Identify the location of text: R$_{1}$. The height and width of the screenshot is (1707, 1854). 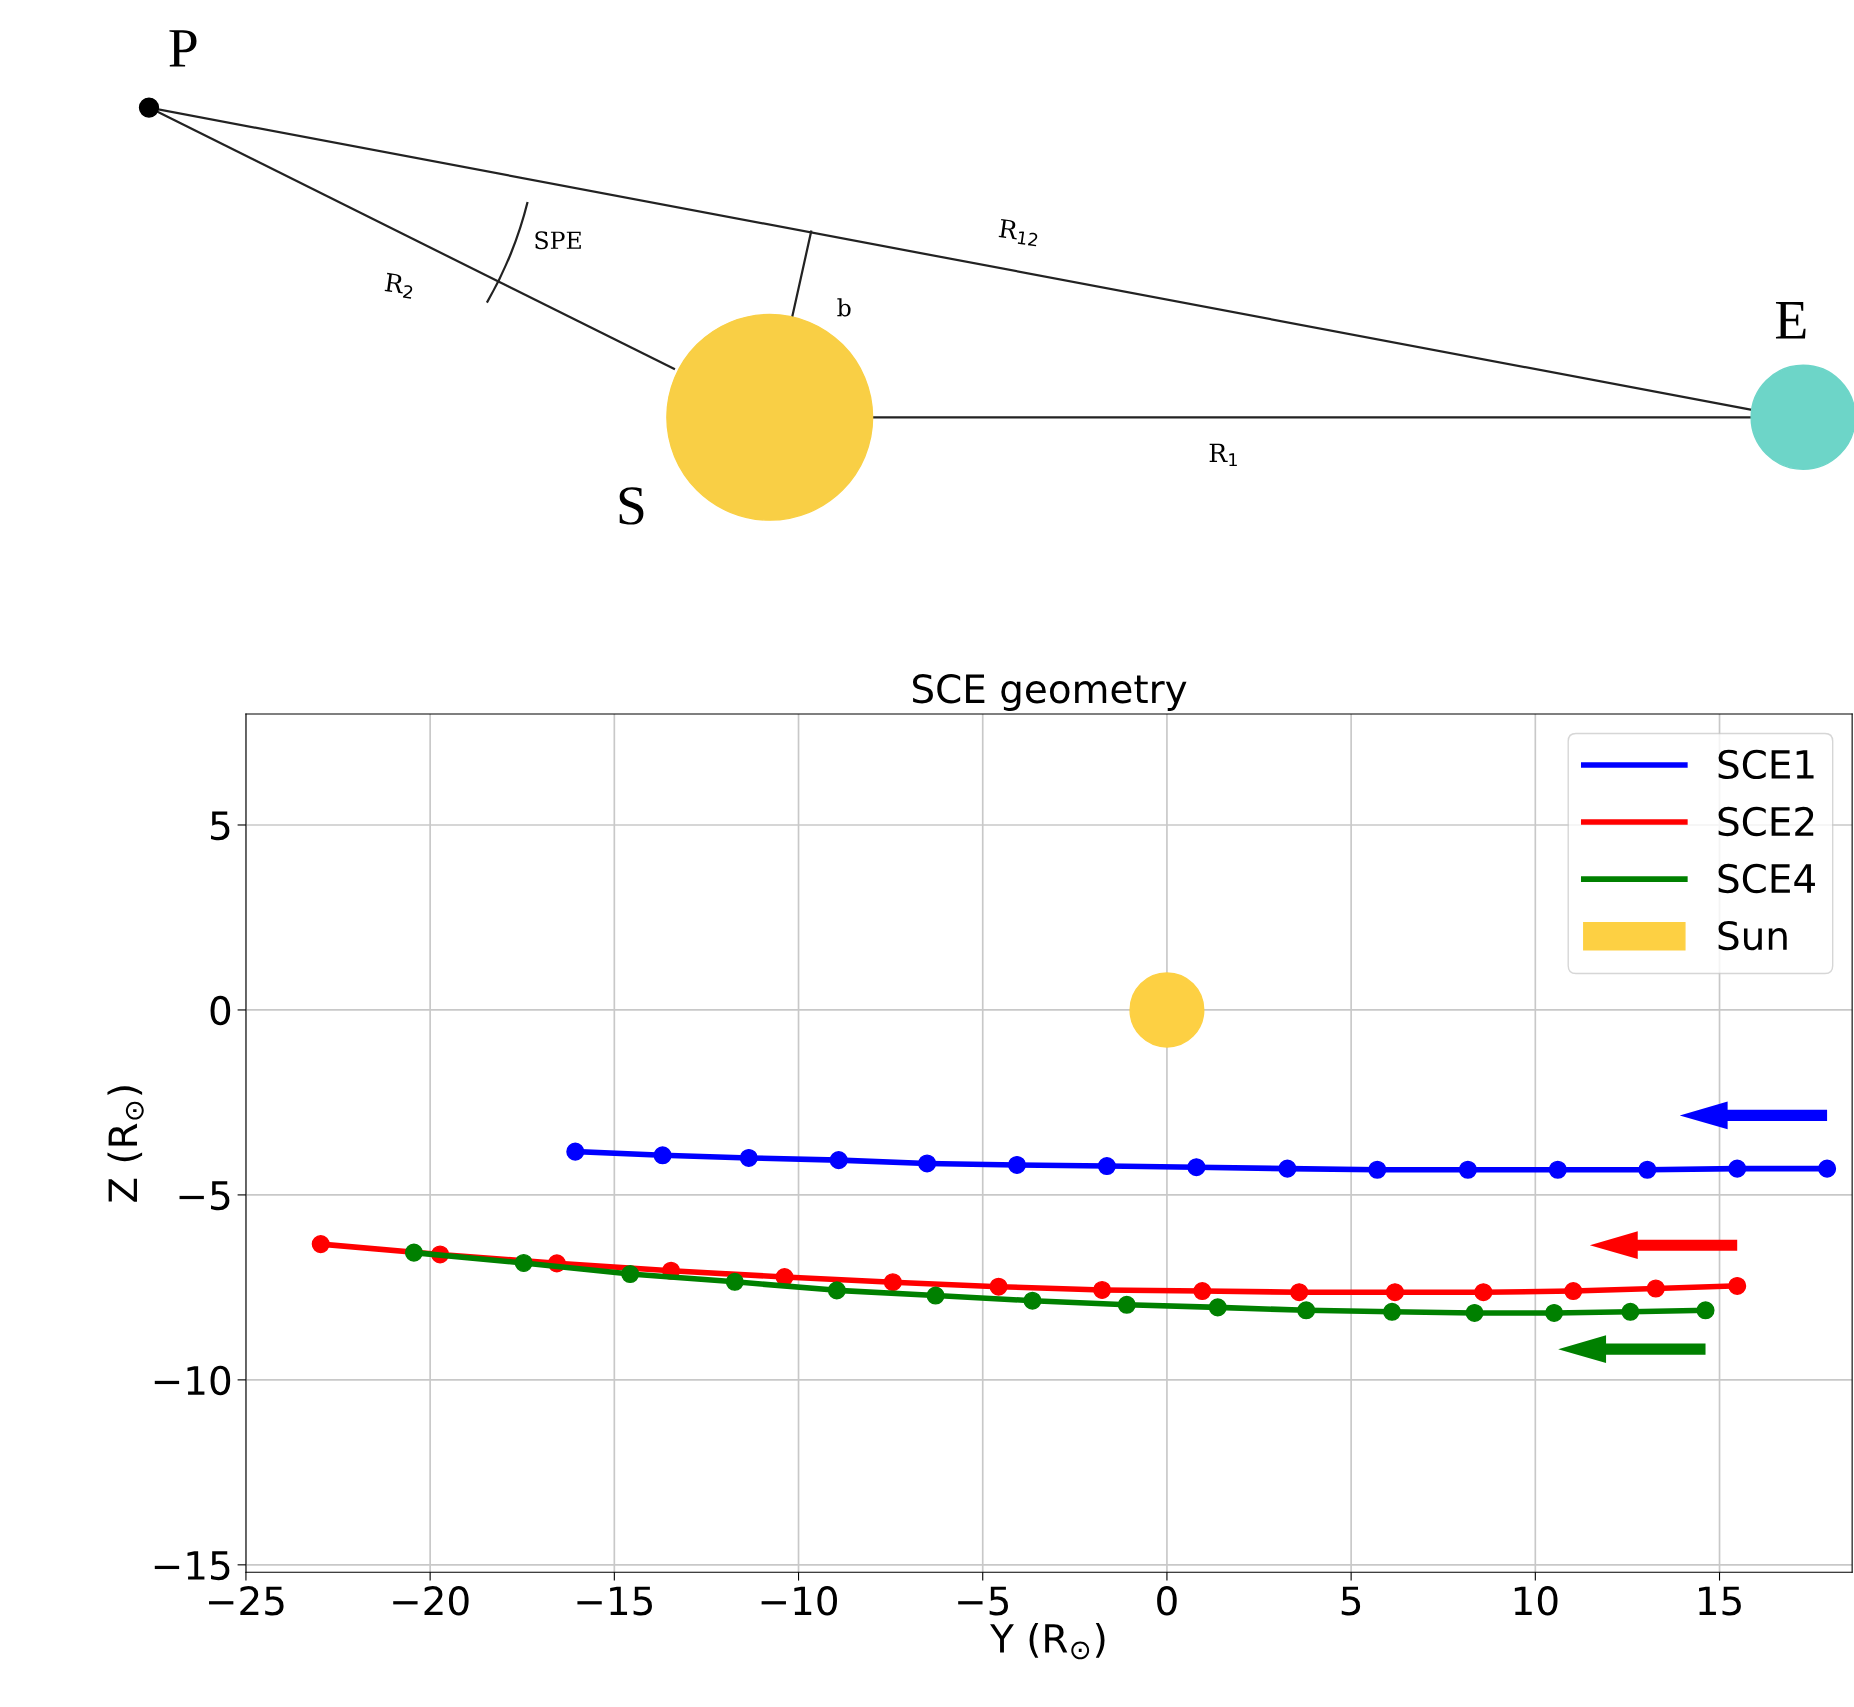
(1223, 455).